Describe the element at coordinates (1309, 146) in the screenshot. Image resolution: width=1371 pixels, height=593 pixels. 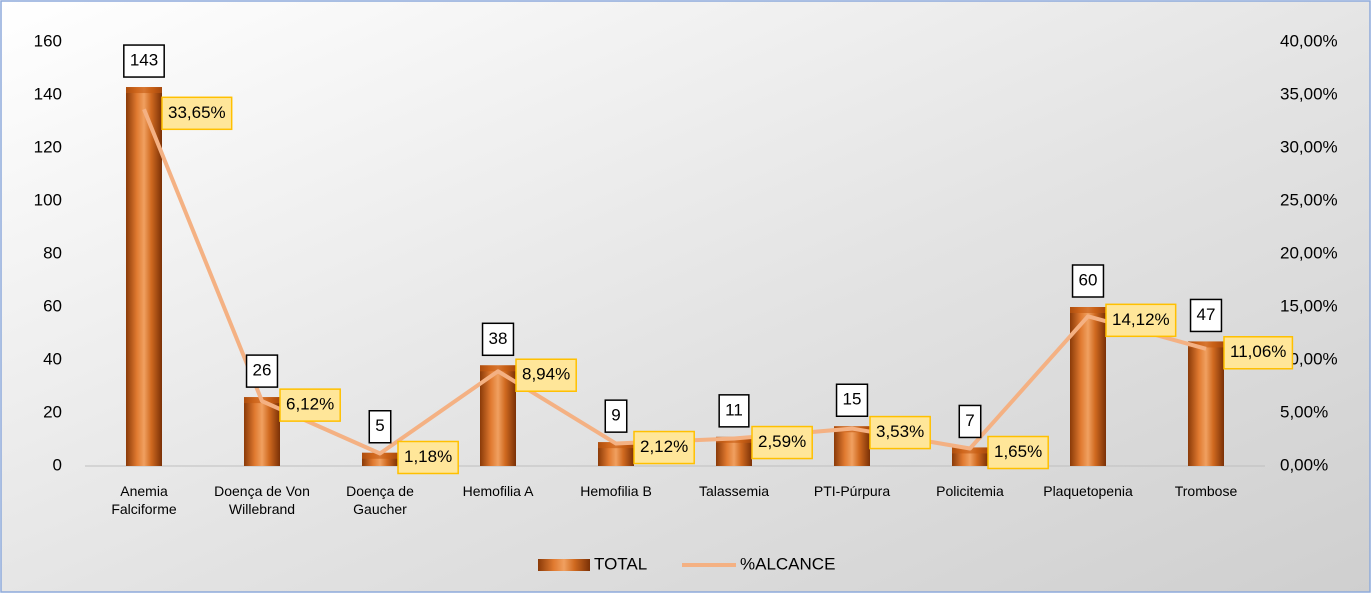
I see `y2-tick-label: 30,00%` at that location.